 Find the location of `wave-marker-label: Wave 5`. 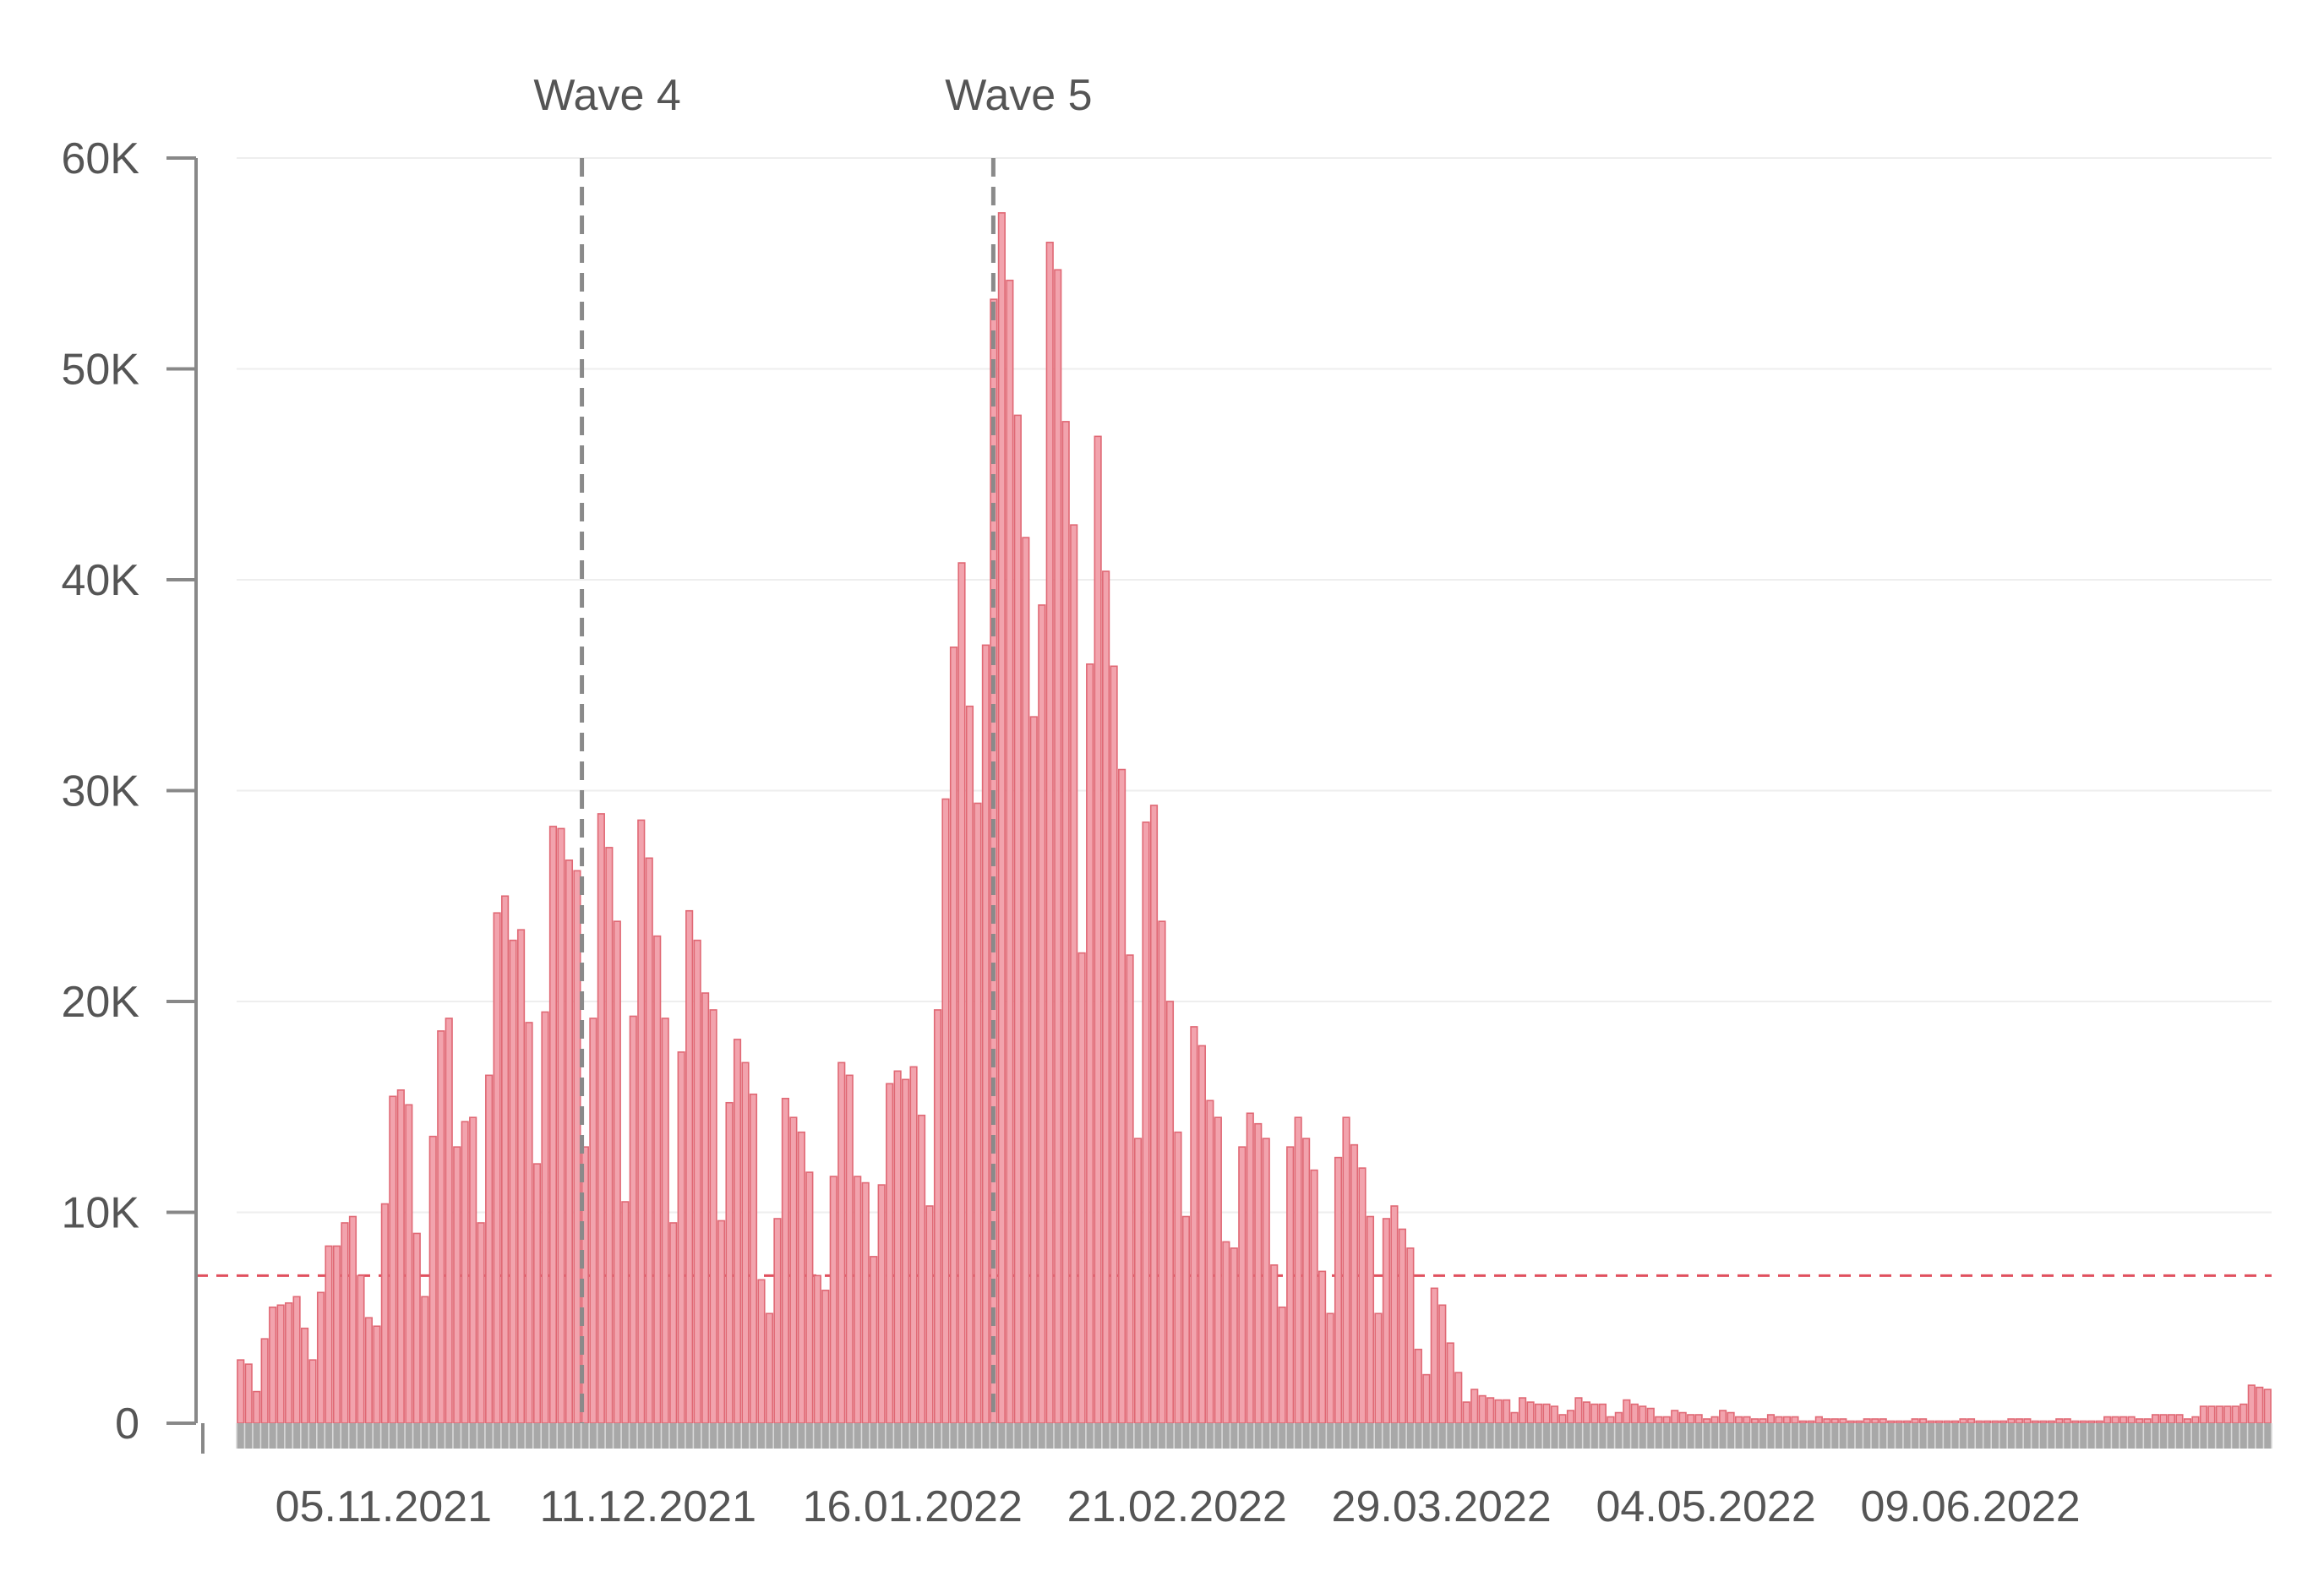

wave-marker-label: Wave 5 is located at coordinates (1018, 95).